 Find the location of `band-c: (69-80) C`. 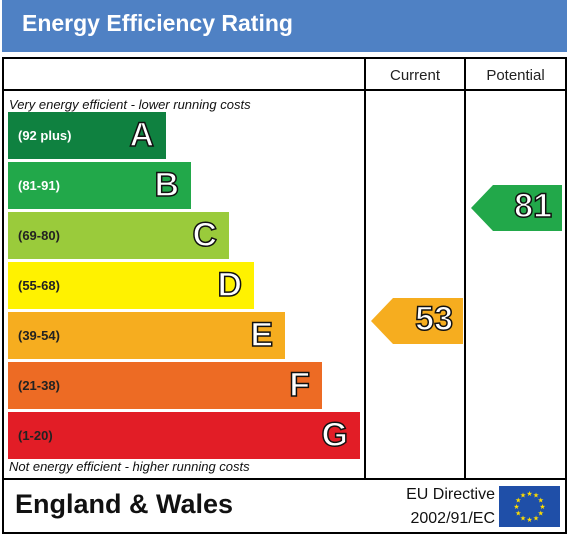

band-c: (69-80) C is located at coordinates (118, 235).